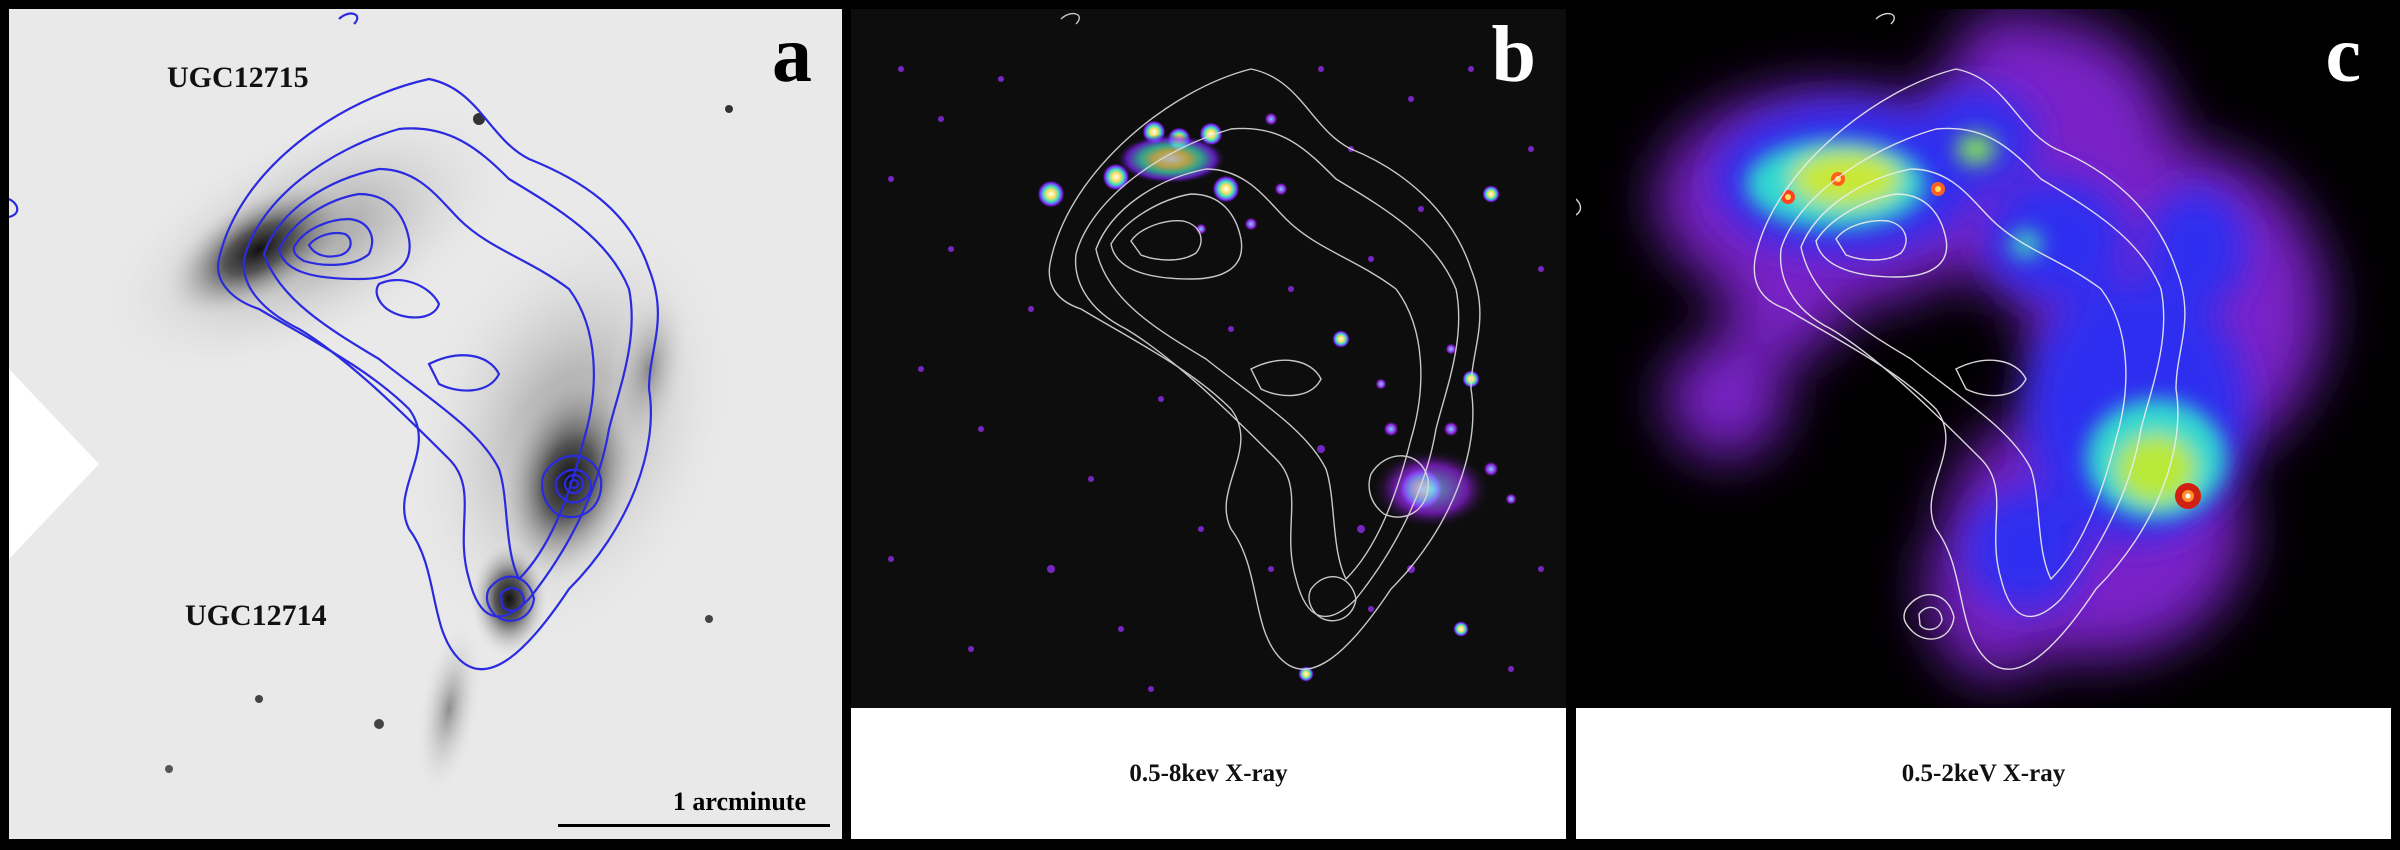 The width and height of the screenshot is (2400, 850). Describe the element at coordinates (694, 825) in the screenshot. I see `scale-bar` at that location.